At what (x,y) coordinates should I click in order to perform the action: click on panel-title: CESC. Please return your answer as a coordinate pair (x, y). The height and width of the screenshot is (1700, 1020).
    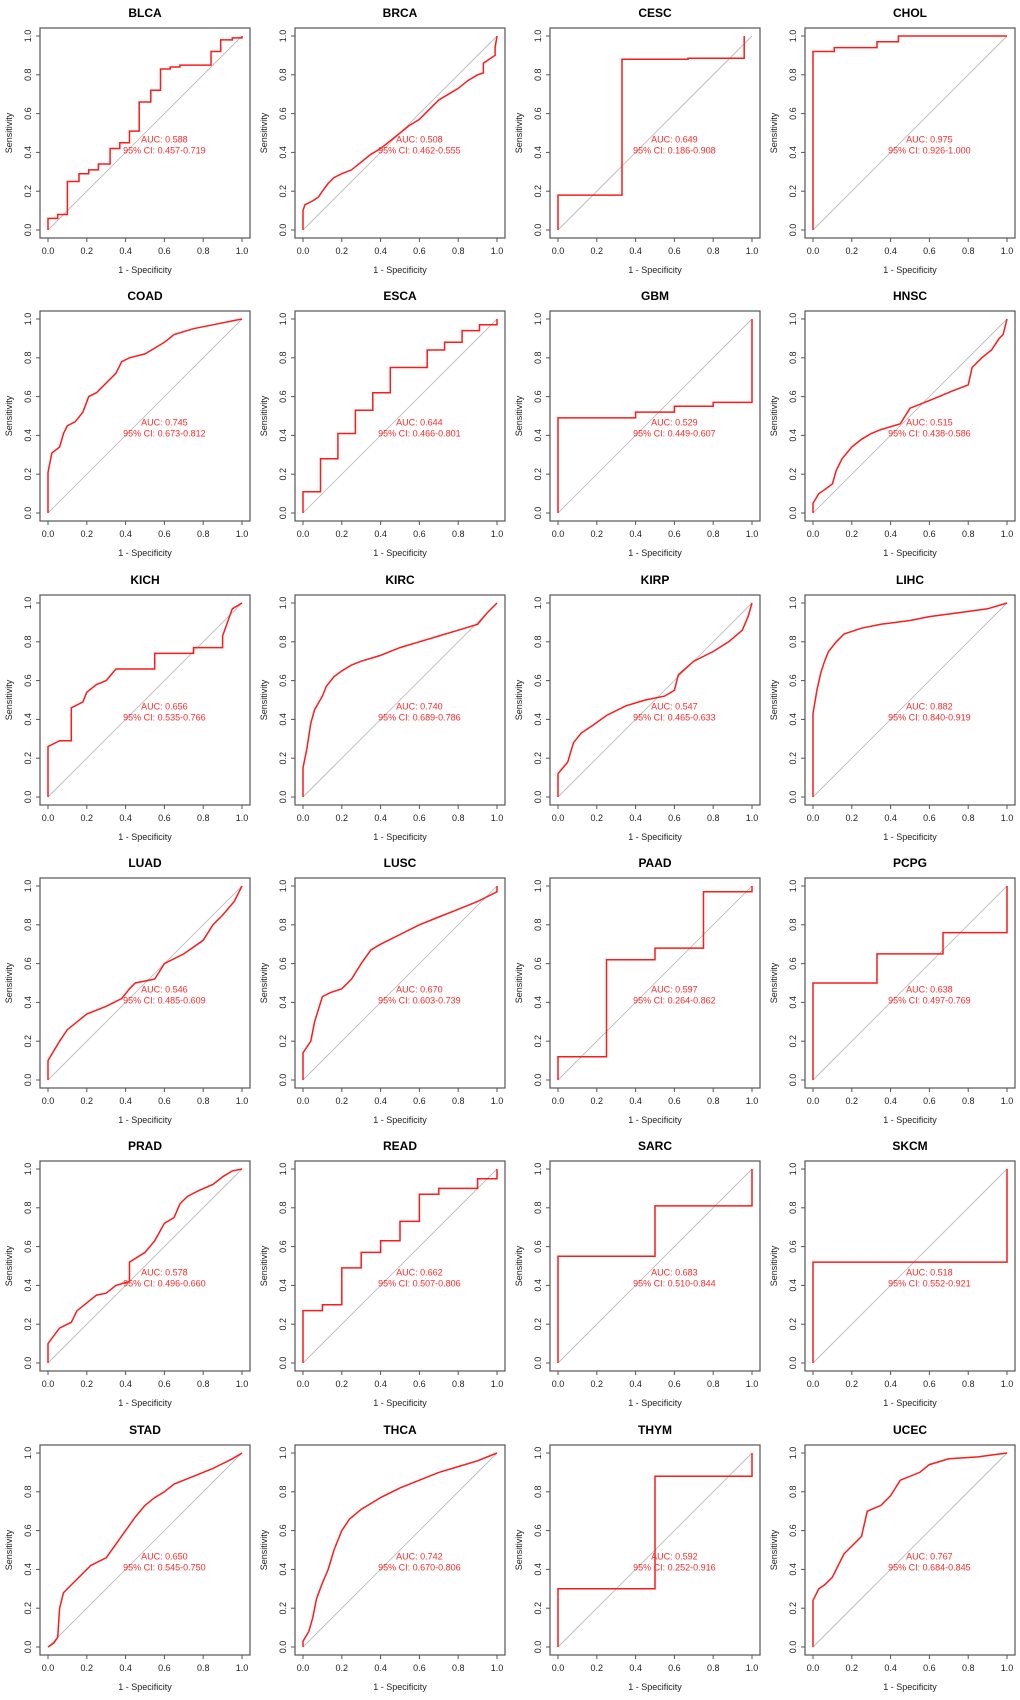
    Looking at the image, I should click on (655, 13).